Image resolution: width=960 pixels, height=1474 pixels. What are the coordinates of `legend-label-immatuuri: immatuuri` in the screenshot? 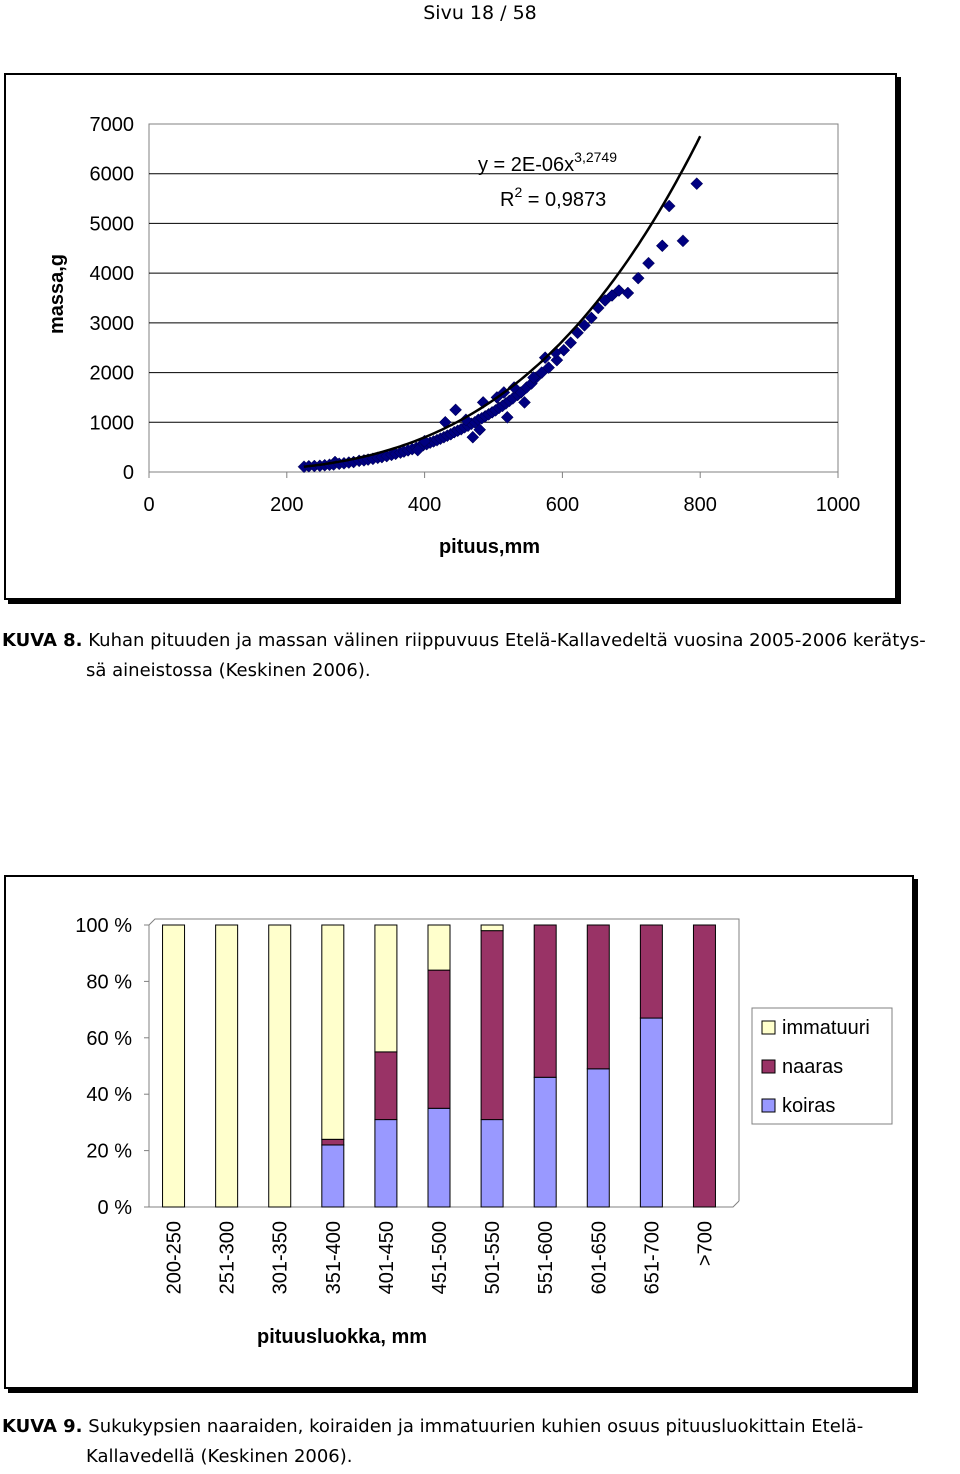 It's located at (826, 1028).